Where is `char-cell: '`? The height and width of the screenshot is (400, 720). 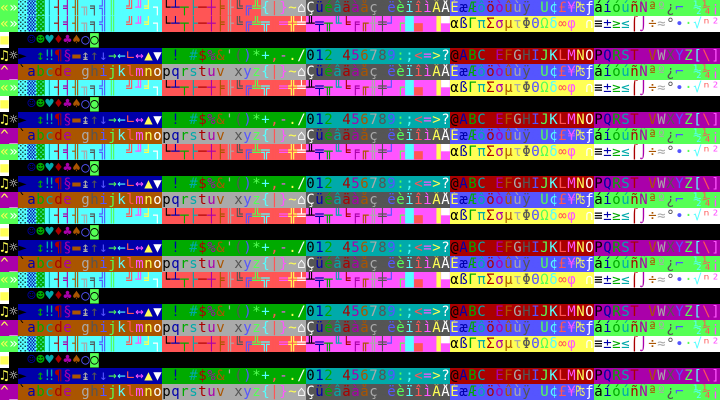 char-cell: ' is located at coordinates (229, 376).